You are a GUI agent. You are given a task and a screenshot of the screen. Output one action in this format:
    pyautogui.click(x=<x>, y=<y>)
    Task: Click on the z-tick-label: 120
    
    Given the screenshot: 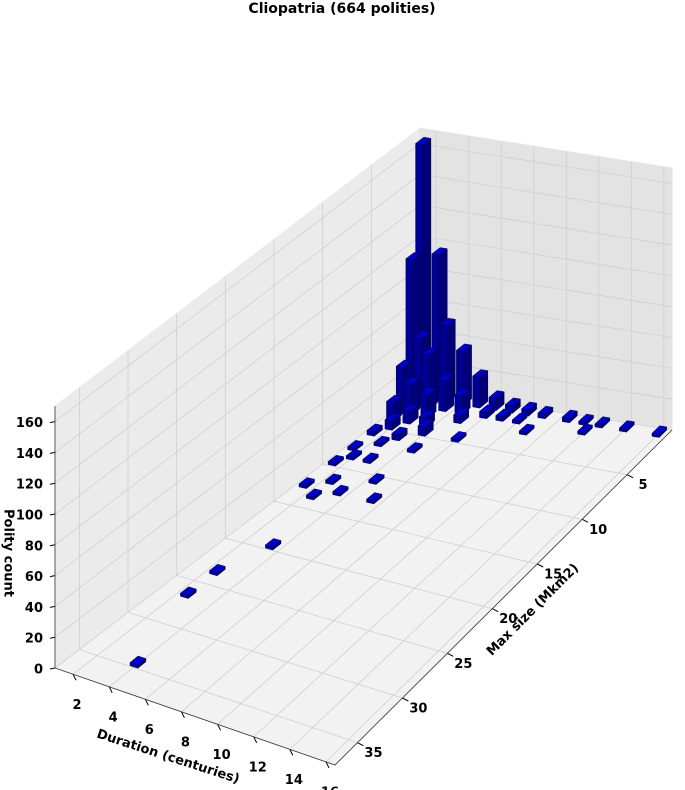 What is the action you would take?
    pyautogui.click(x=29, y=485)
    